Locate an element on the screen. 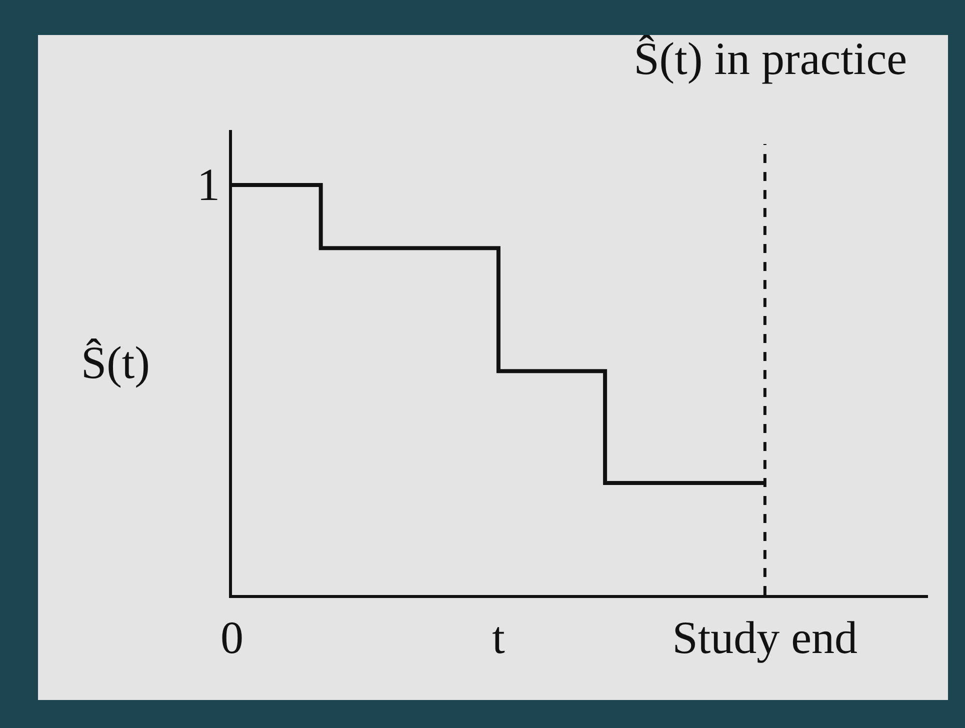  text: 1 is located at coordinates (208, 184).